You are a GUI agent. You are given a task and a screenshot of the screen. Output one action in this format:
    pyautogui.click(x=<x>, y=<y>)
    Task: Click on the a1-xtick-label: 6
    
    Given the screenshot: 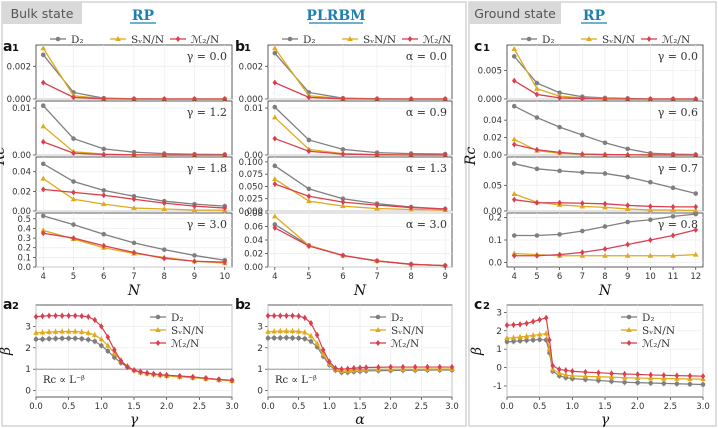 What is the action you would take?
    pyautogui.click(x=103, y=277)
    